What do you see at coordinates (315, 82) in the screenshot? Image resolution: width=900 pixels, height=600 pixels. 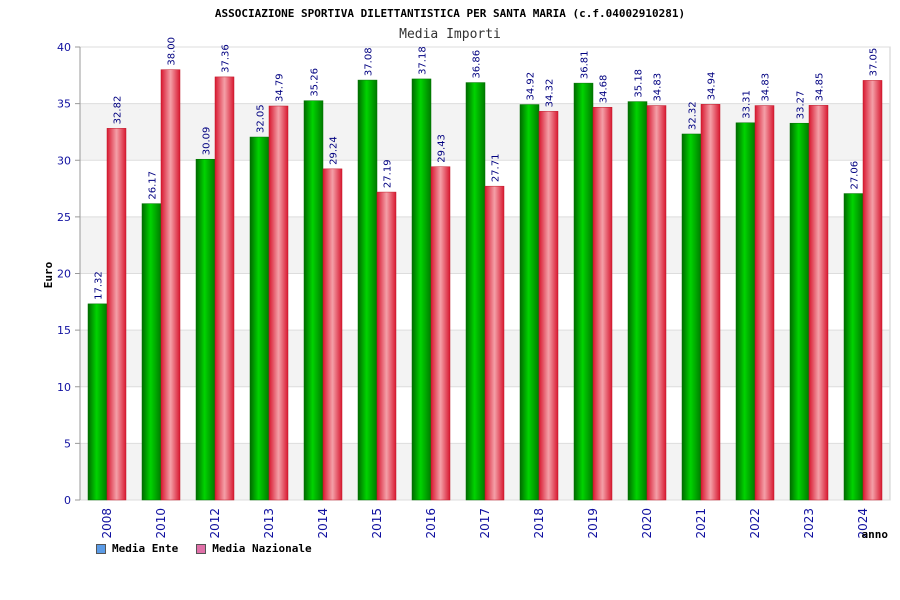 I see `value-label: 35.26` at bounding box center [315, 82].